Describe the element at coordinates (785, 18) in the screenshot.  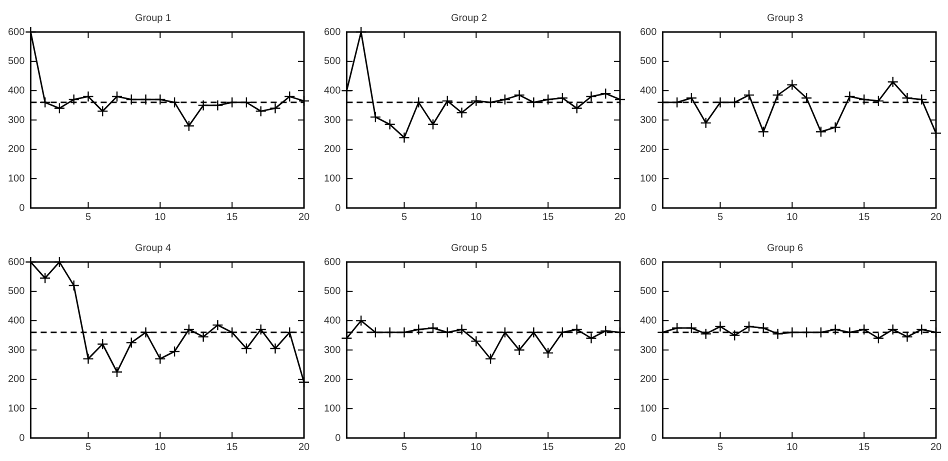
I see `chart-title: Group 3` at that location.